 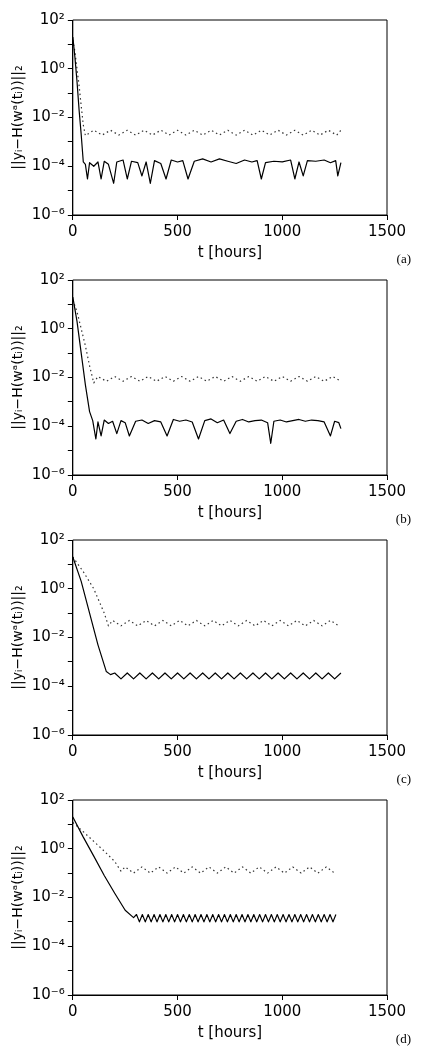 What do you see at coordinates (403, 518) in the screenshot?
I see `text: (b)` at bounding box center [403, 518].